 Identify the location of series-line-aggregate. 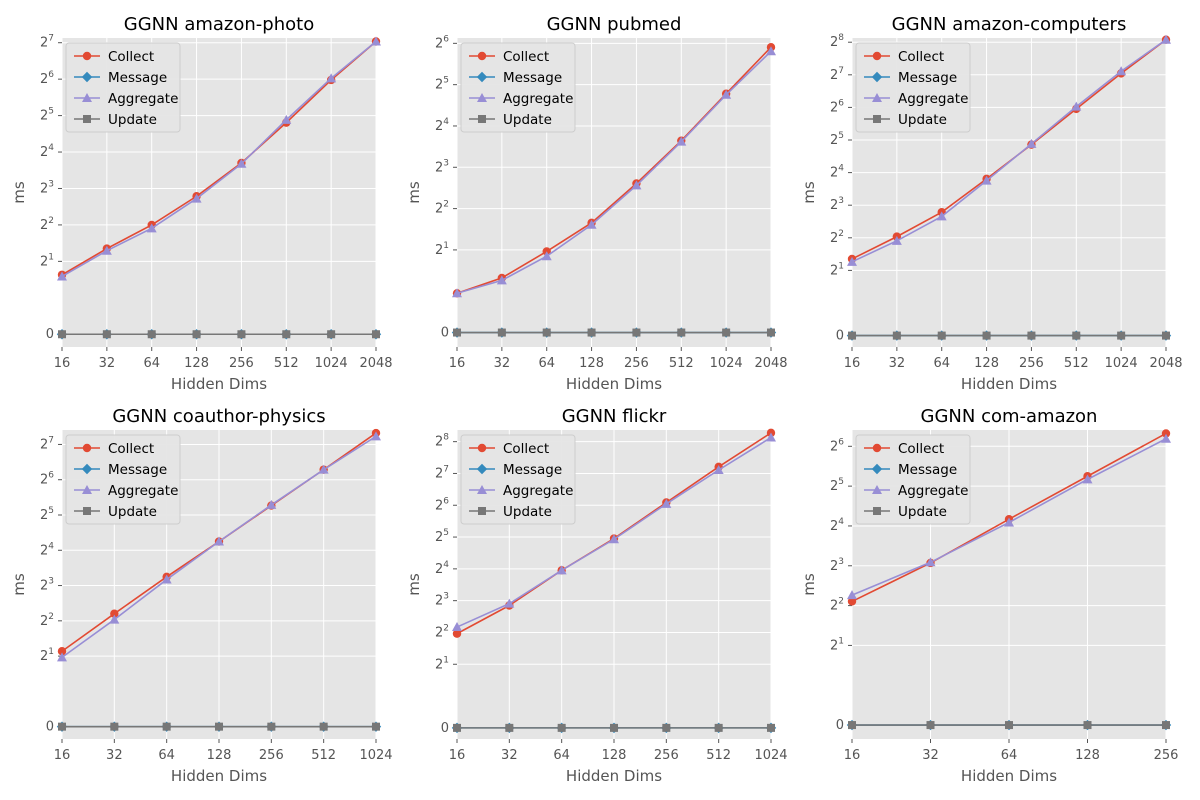
(614, 172).